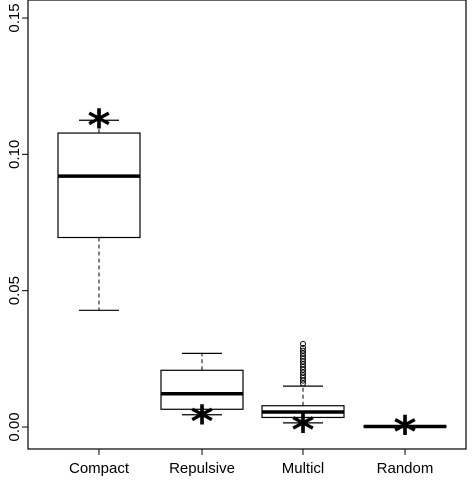 The height and width of the screenshot is (484, 474). I want to click on y-tick-label: 0.00, so click(14, 426).